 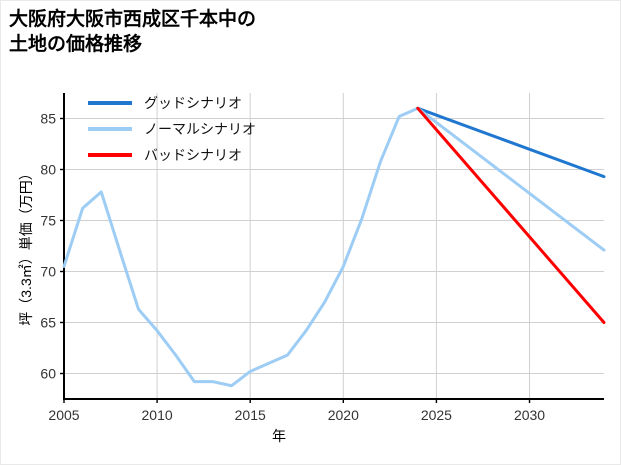 What do you see at coordinates (48, 272) in the screenshot?
I see `y-tick-label: 70` at bounding box center [48, 272].